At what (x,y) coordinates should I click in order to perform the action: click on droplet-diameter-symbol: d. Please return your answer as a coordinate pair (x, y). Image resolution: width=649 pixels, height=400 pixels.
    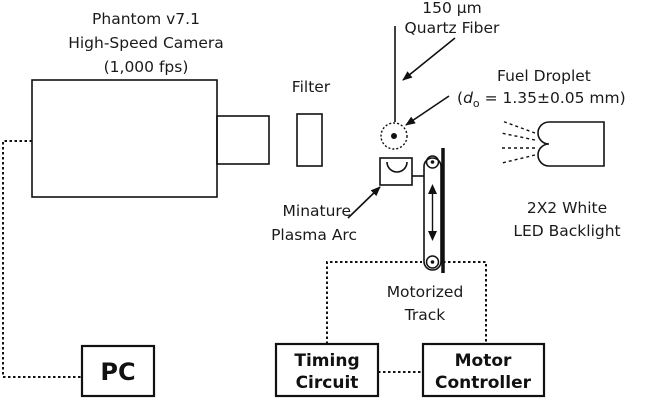
    Looking at the image, I should click on (468, 98).